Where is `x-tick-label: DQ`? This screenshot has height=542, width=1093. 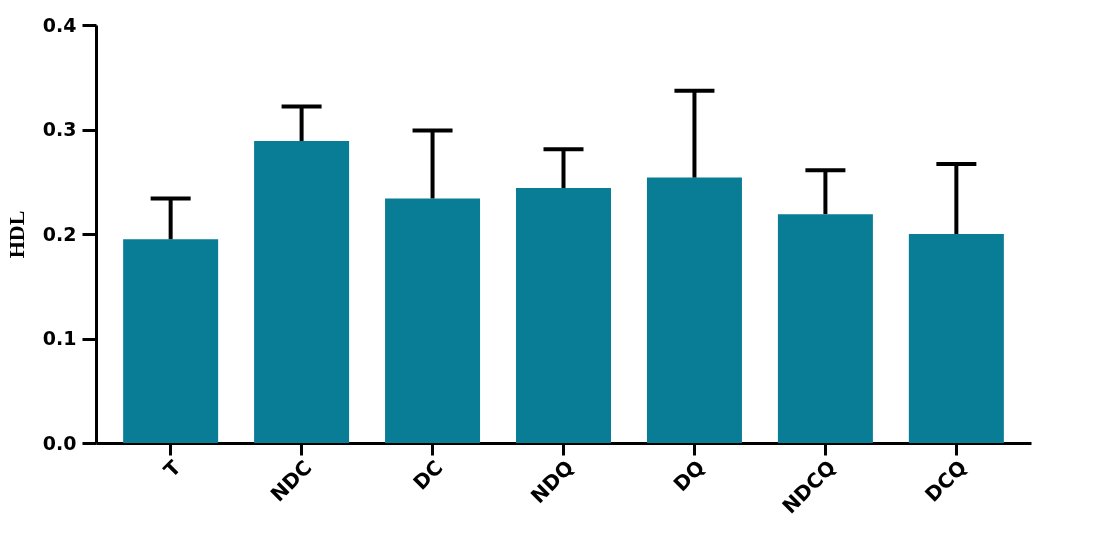 x-tick-label: DQ is located at coordinates (689, 476).